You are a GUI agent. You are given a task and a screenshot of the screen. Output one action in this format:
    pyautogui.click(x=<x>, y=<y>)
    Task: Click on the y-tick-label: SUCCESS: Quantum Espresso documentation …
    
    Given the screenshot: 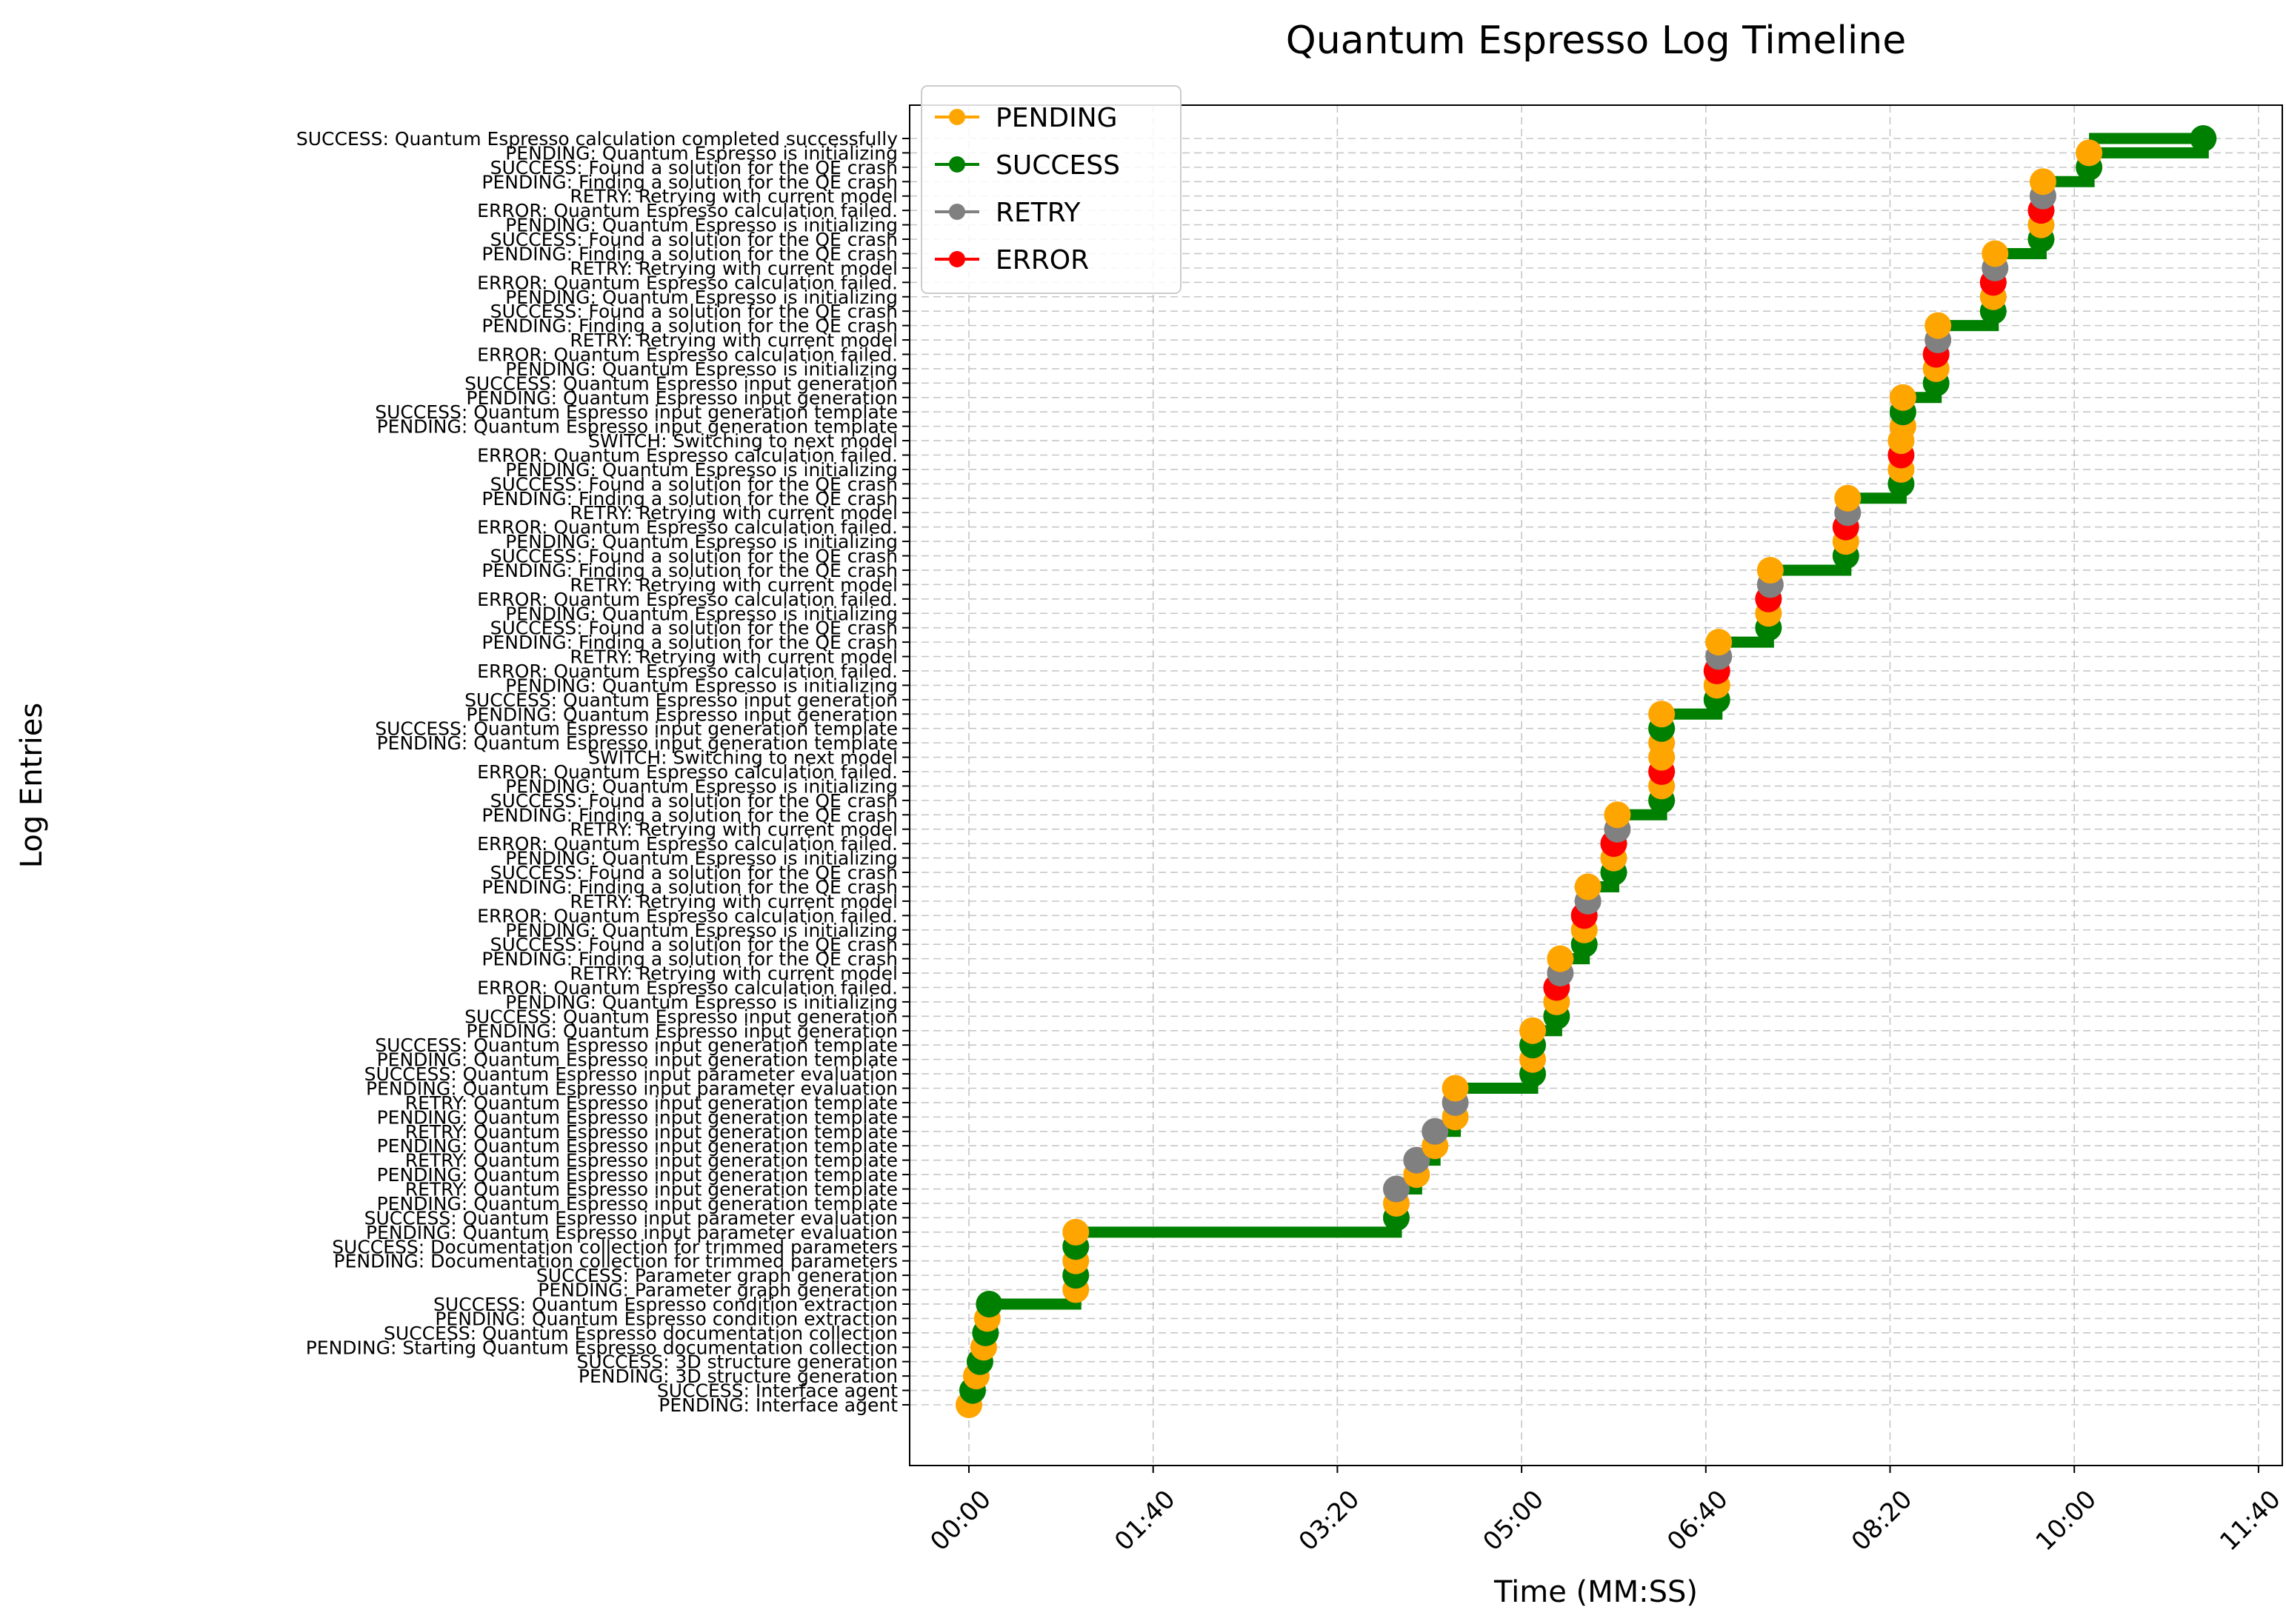 What is the action you would take?
    pyautogui.click(x=641, y=1333)
    